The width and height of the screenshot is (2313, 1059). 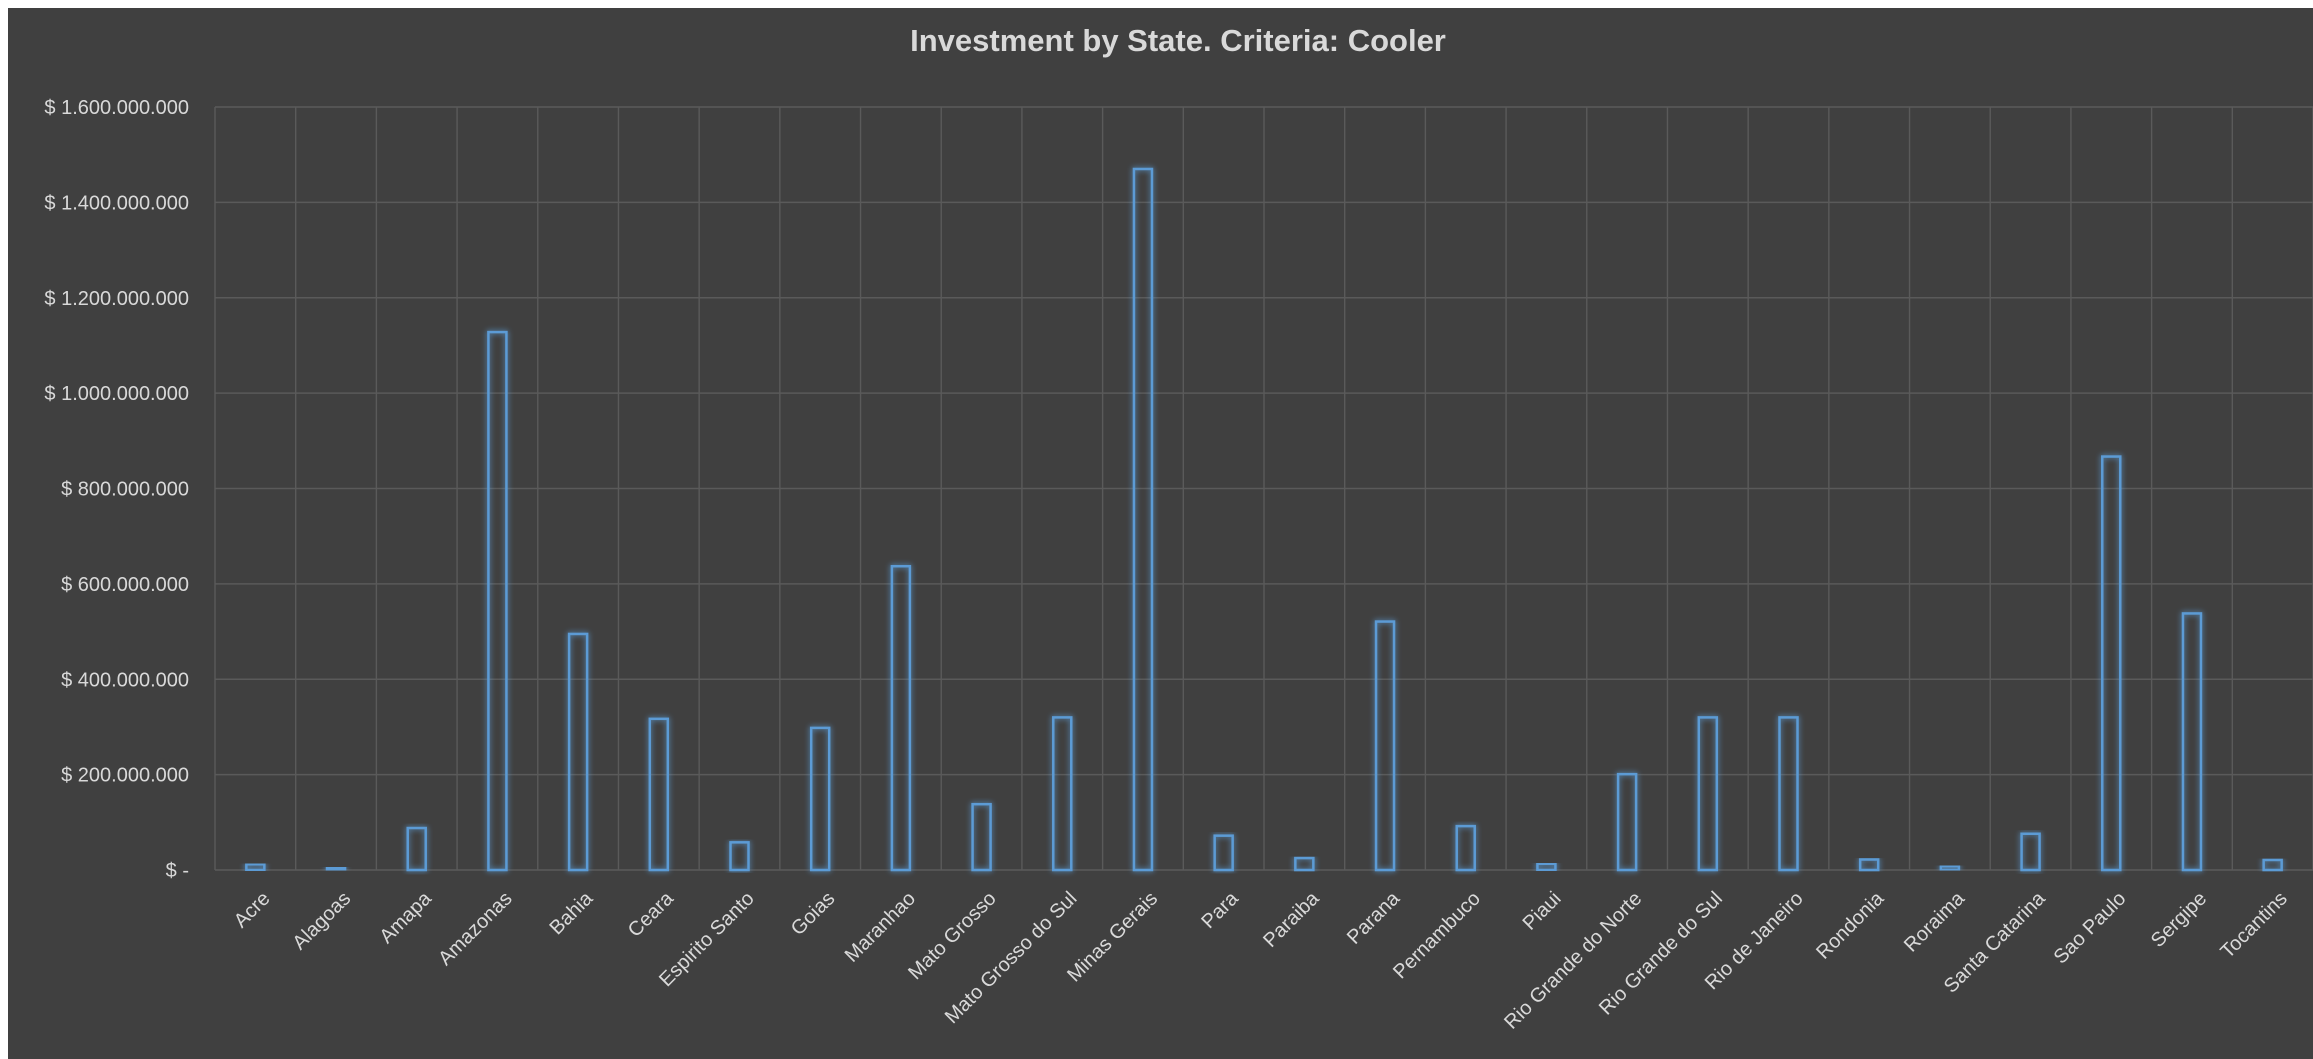 I want to click on x-tick-label: Acre, so click(x=252, y=910).